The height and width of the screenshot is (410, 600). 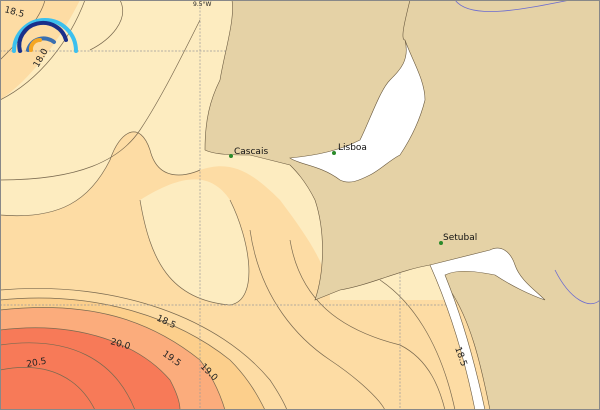 I want to click on city-label-lisboa: Lisboa, so click(x=352, y=148).